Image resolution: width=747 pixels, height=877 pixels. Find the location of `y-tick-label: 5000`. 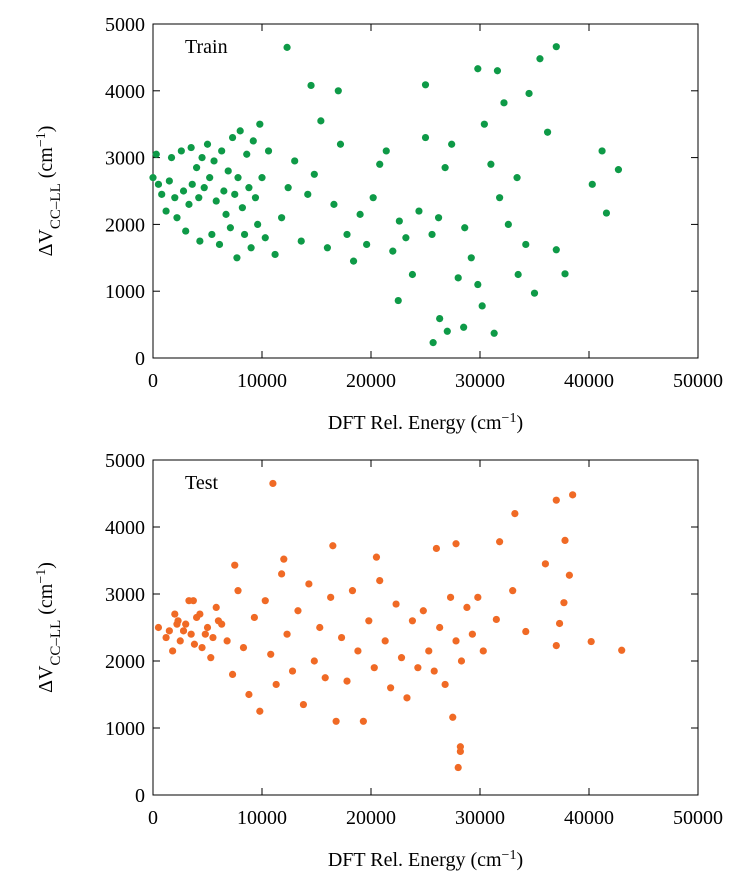

y-tick-label: 5000 is located at coordinates (125, 461).